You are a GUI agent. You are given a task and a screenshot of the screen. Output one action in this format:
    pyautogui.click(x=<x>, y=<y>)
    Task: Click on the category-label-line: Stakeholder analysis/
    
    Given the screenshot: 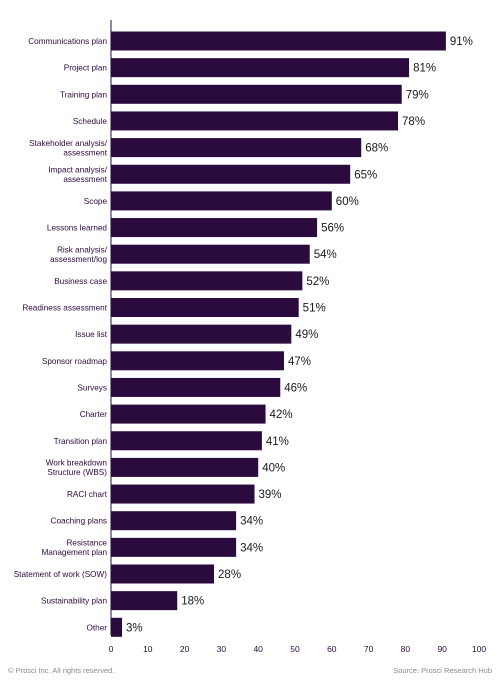 What is the action you would take?
    pyautogui.click(x=68, y=143)
    